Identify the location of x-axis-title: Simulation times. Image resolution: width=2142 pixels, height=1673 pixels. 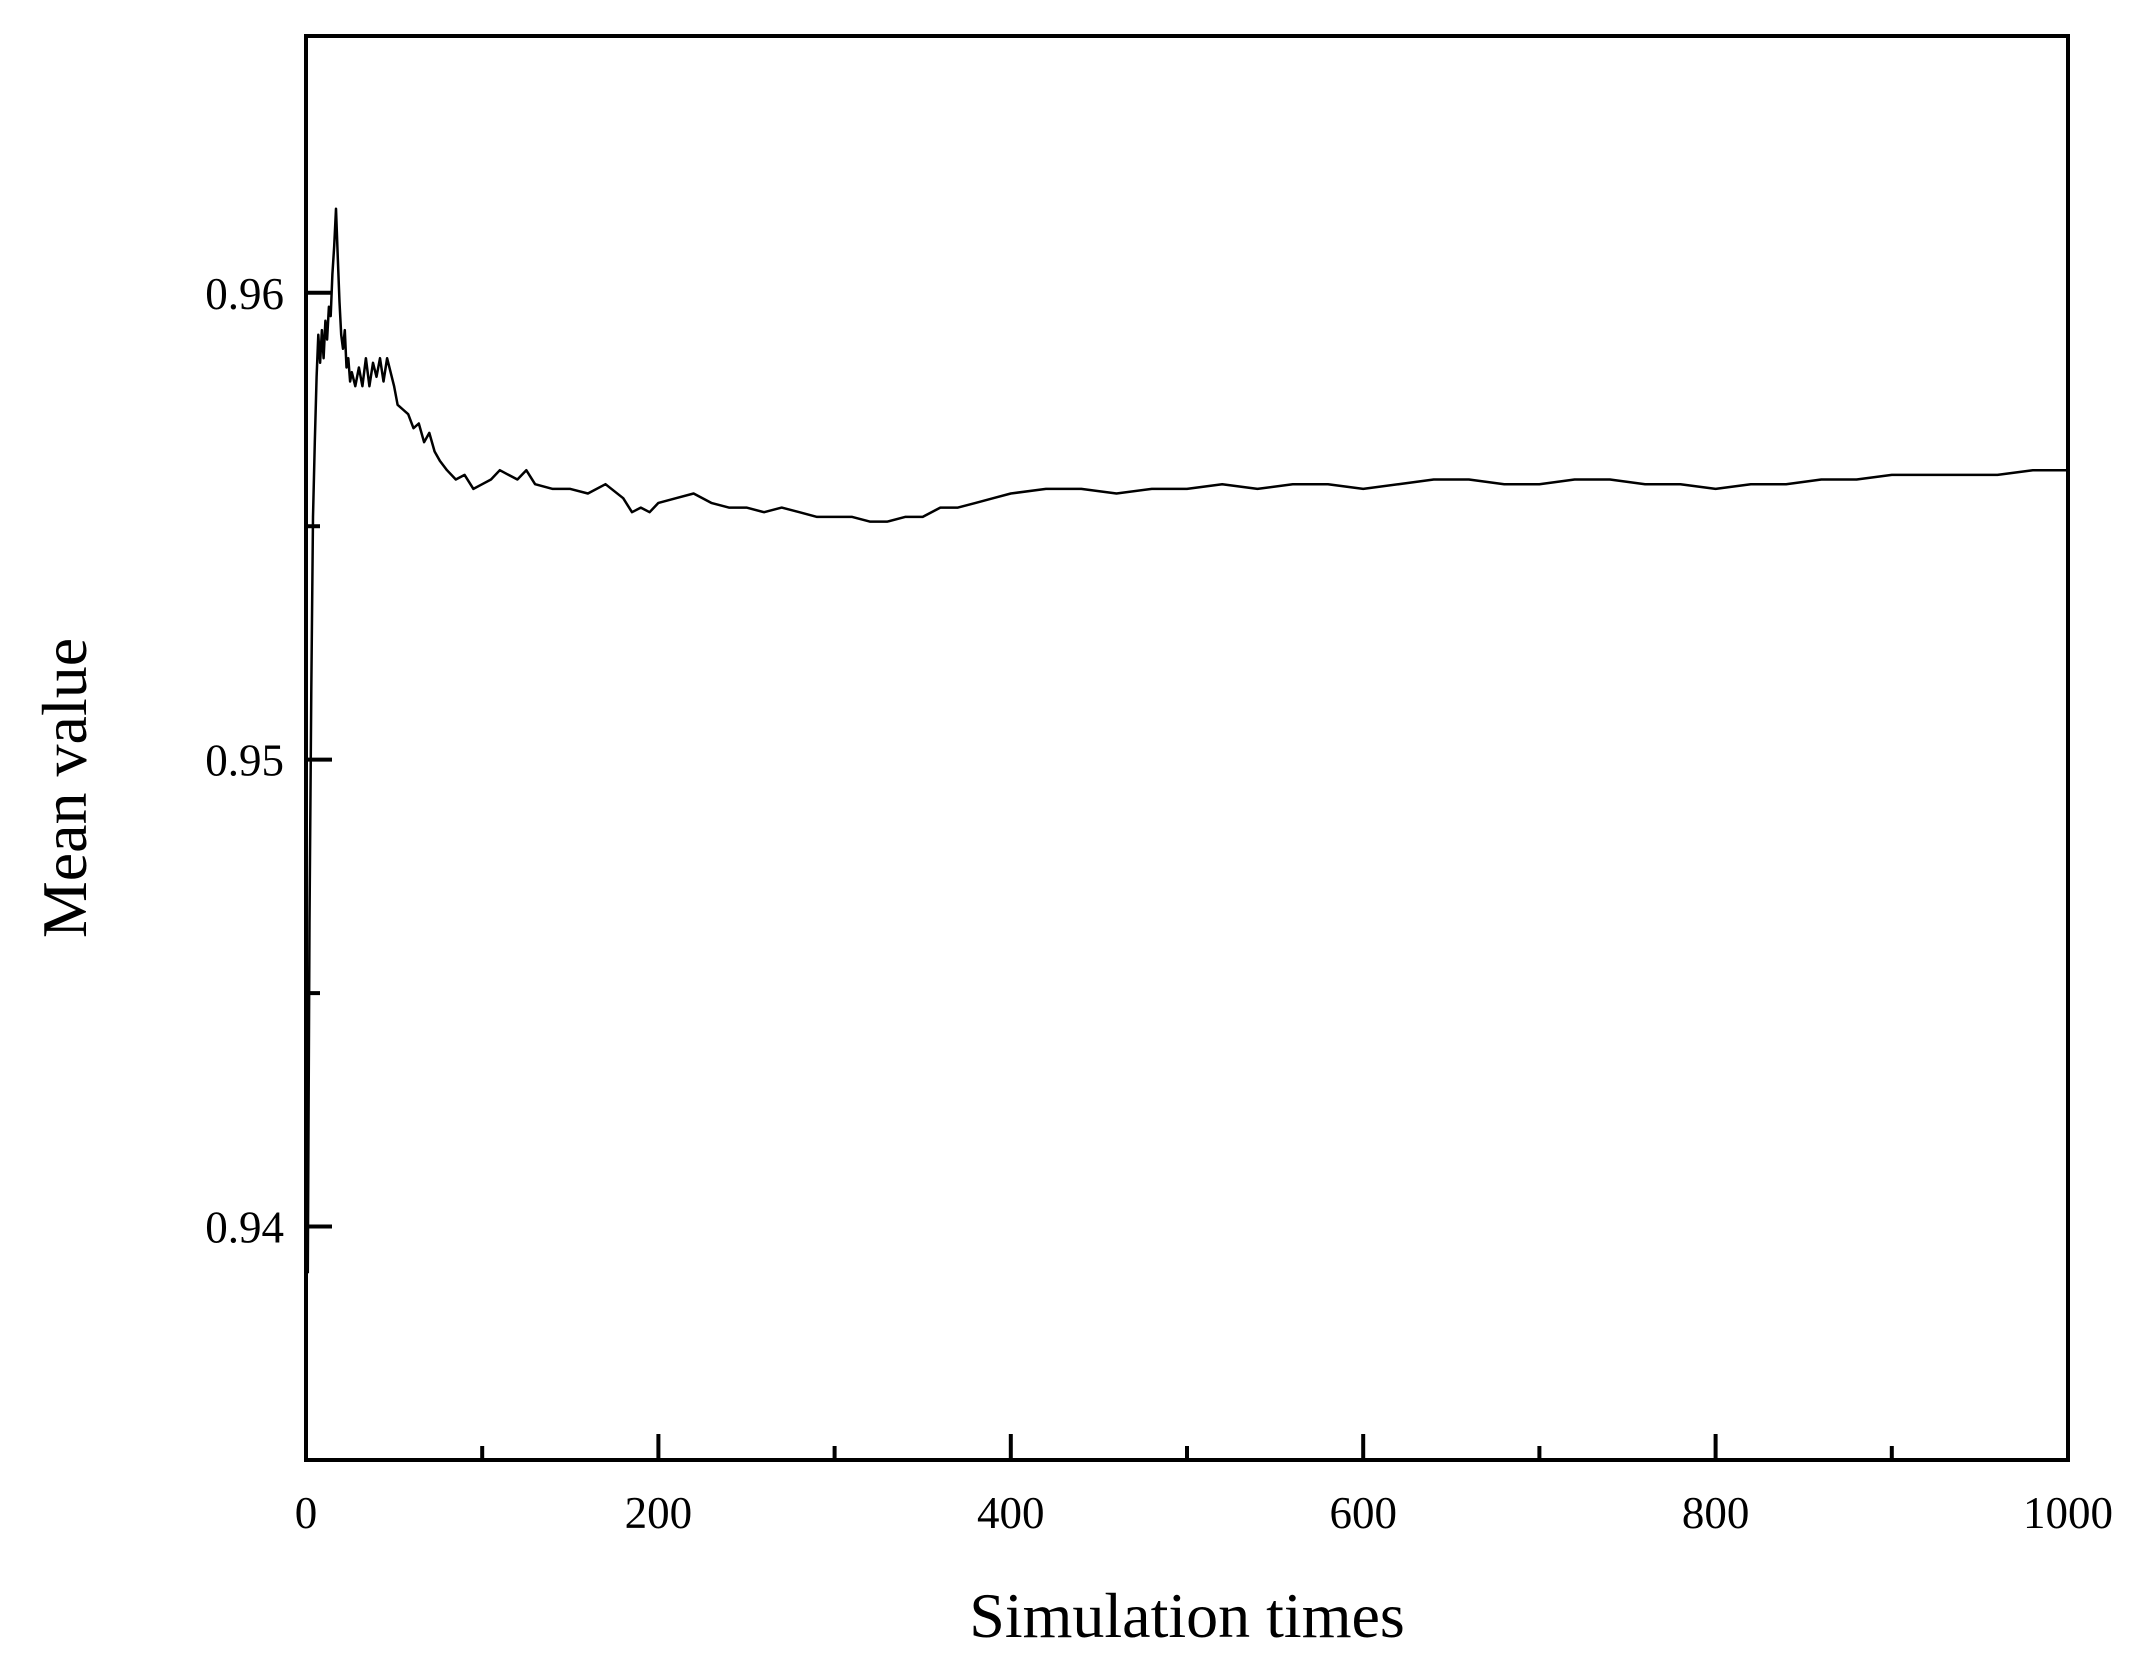
(1187, 1615).